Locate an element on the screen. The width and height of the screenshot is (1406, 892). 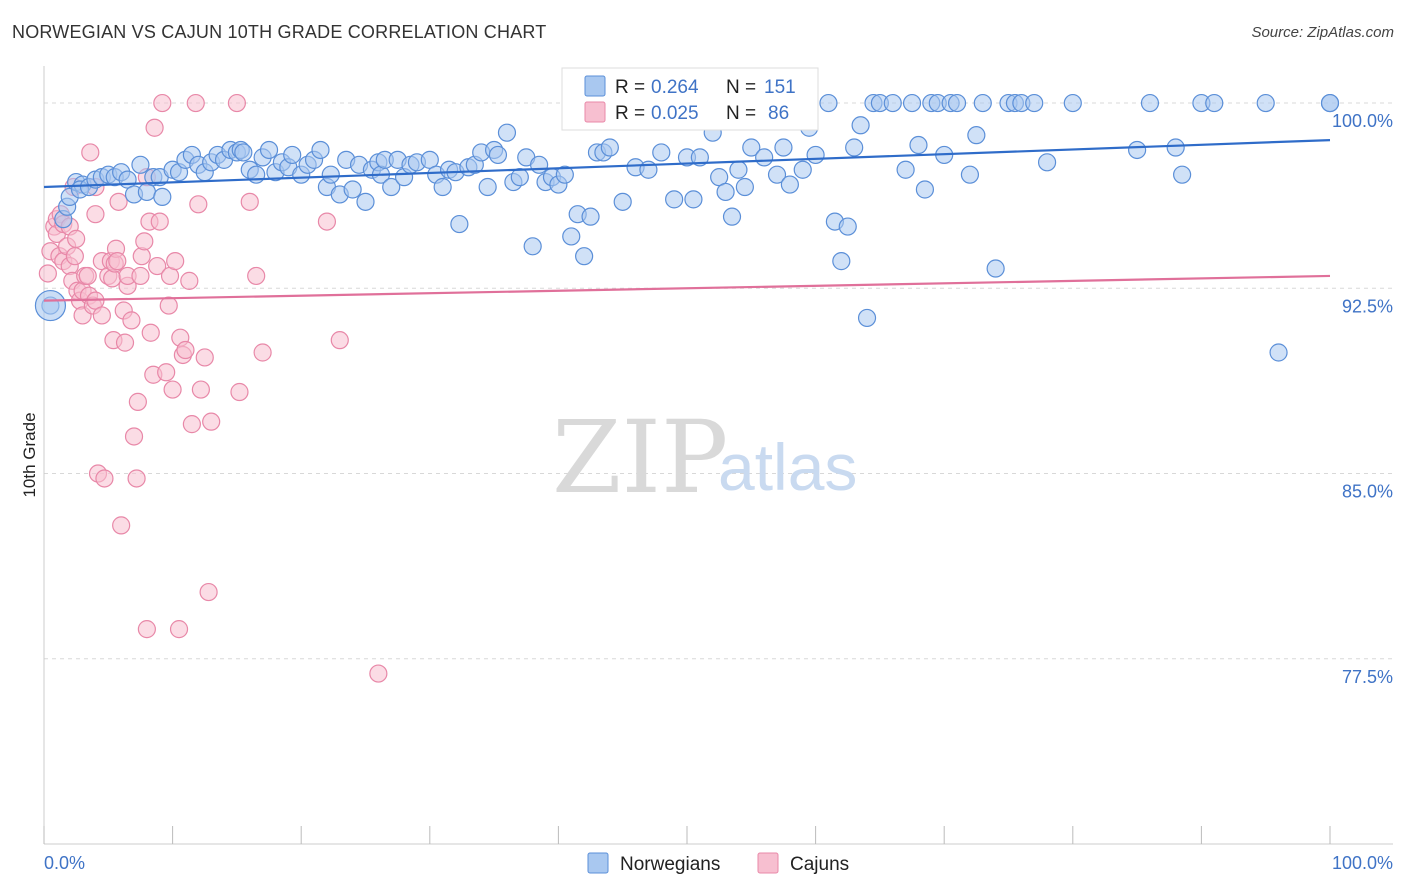
x-tick-label-max: 100.0% is located at coordinates (1362, 863).